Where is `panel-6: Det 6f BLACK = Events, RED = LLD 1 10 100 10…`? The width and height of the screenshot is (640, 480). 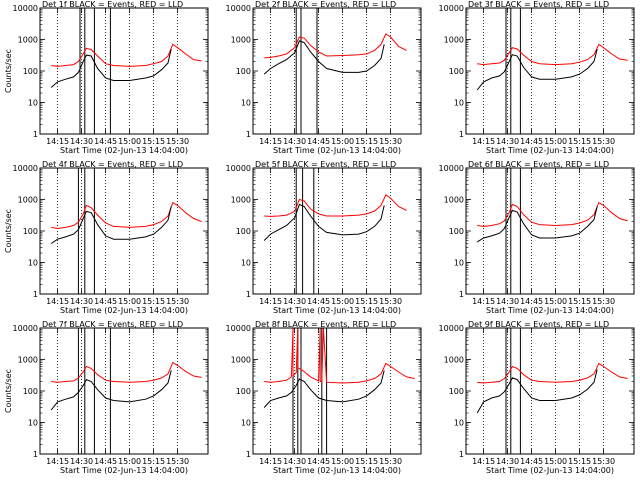
panel-6: Det 6f BLACK = Events, RED = LLD 1 10 100 10… is located at coordinates (537, 237).